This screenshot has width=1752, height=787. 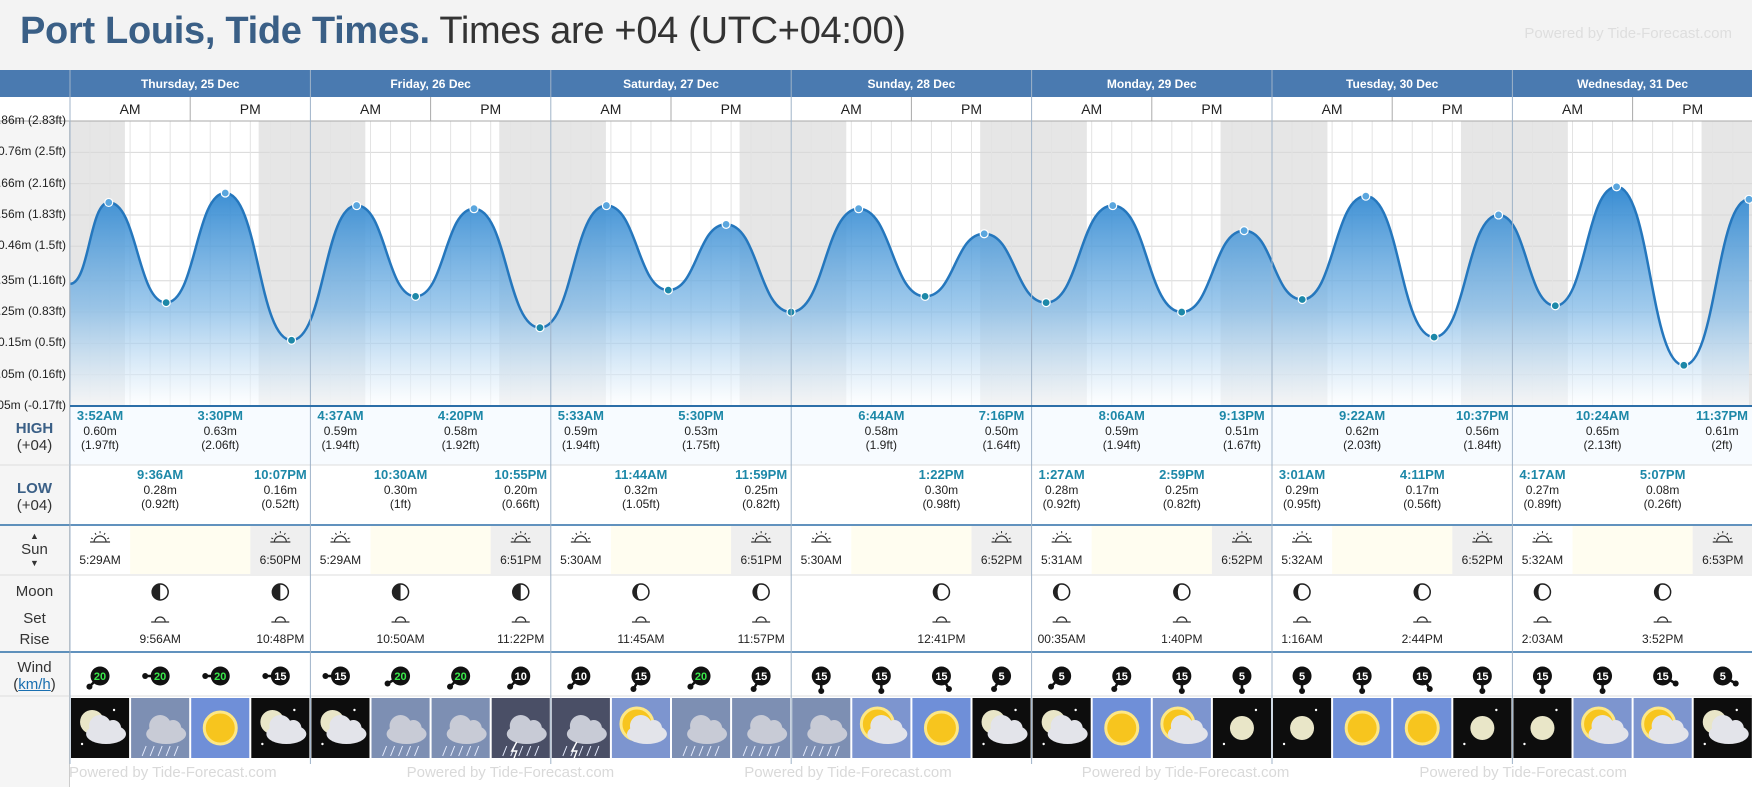 I want to click on sunset-time: 6:52PM, so click(x=1482, y=560).